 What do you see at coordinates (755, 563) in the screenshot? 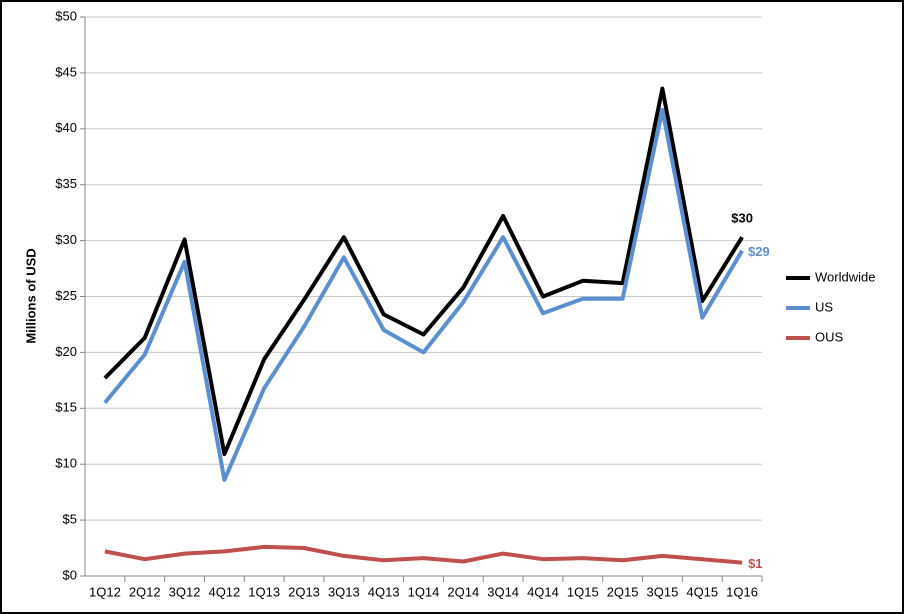
I see `data-label: $1` at bounding box center [755, 563].